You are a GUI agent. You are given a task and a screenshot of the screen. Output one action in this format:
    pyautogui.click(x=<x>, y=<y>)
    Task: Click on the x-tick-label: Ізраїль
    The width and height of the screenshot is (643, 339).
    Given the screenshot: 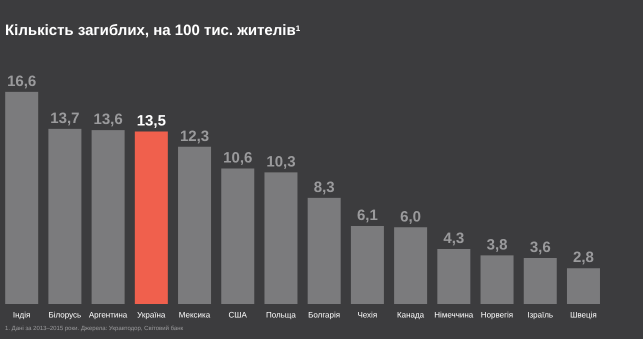 What is the action you would take?
    pyautogui.click(x=540, y=315)
    